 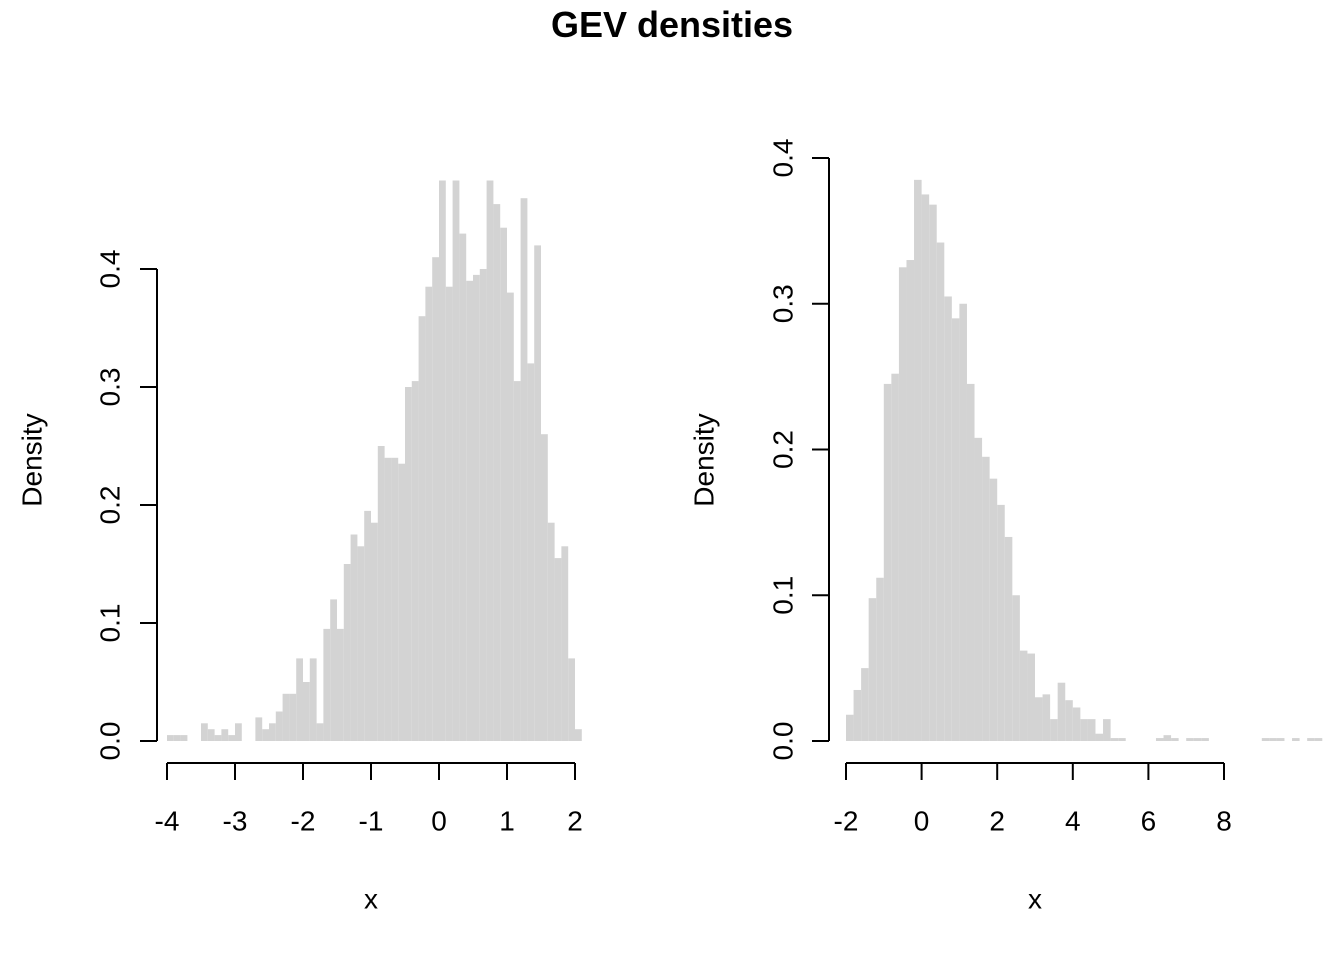 I want to click on x-tick-label: -1, so click(x=371, y=820).